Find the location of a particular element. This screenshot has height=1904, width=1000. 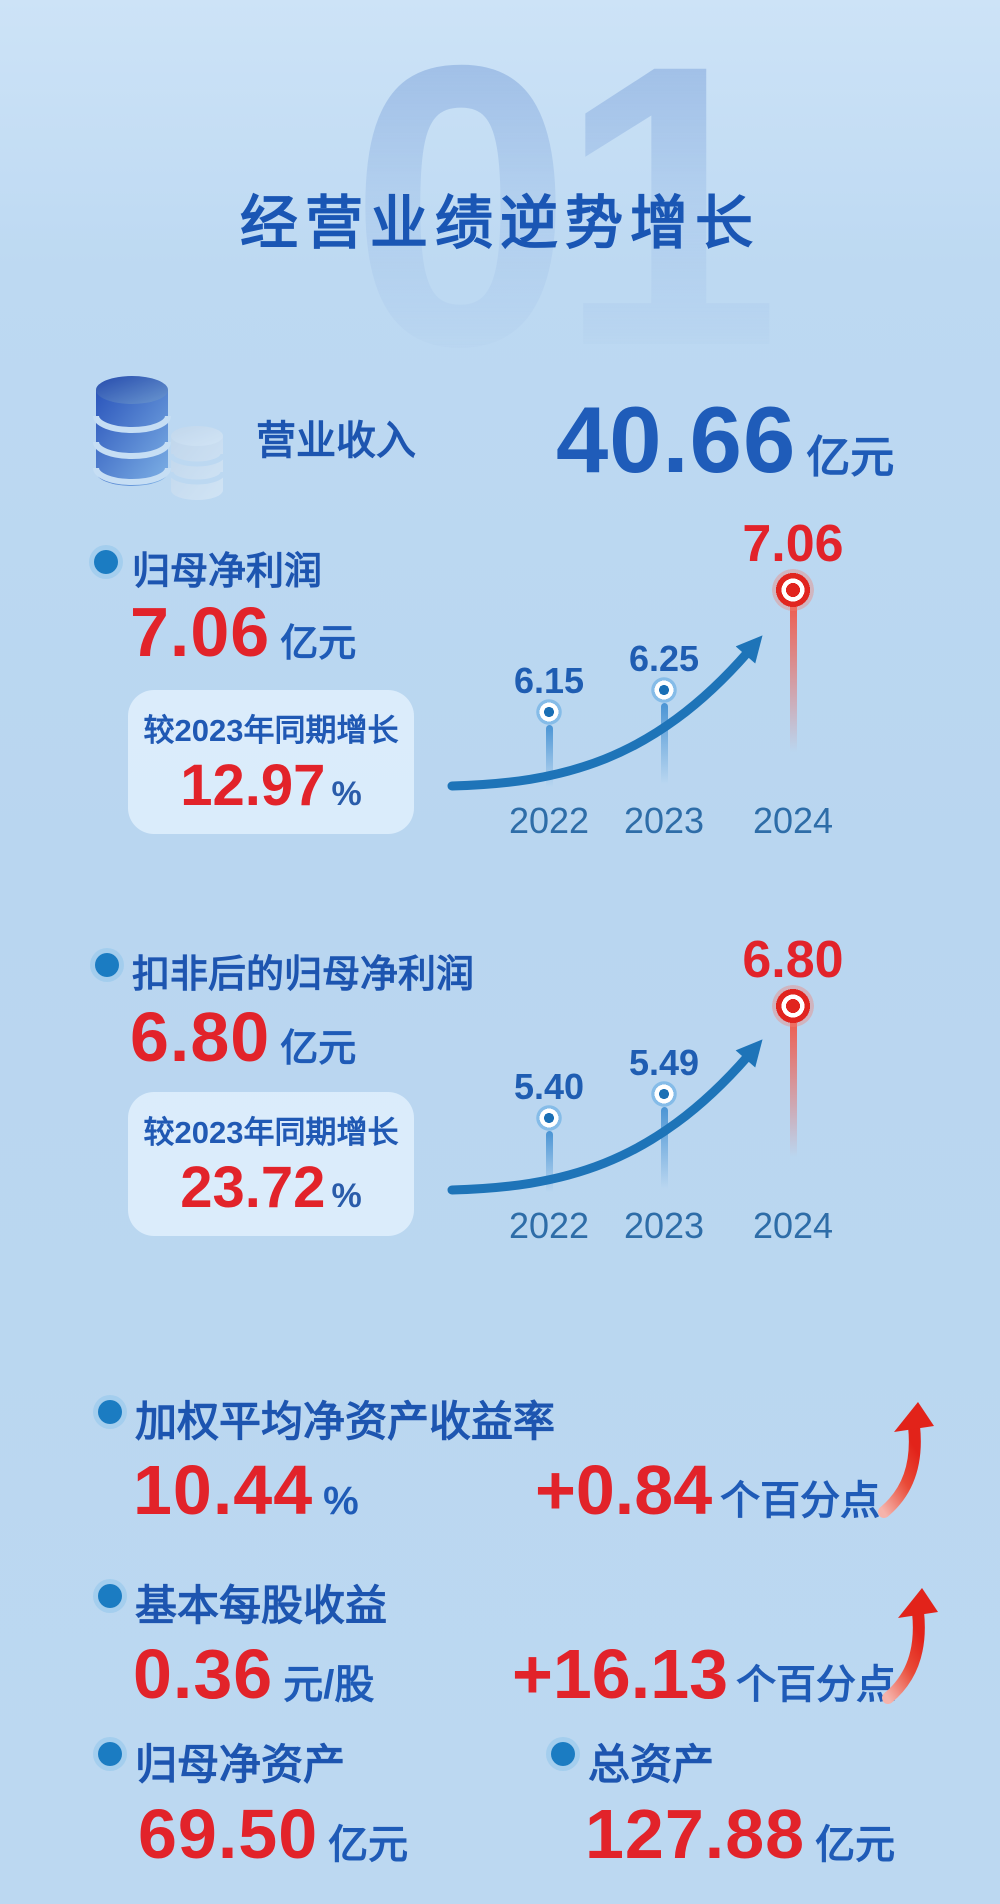

database-ghost-icon is located at coordinates (197, 463).